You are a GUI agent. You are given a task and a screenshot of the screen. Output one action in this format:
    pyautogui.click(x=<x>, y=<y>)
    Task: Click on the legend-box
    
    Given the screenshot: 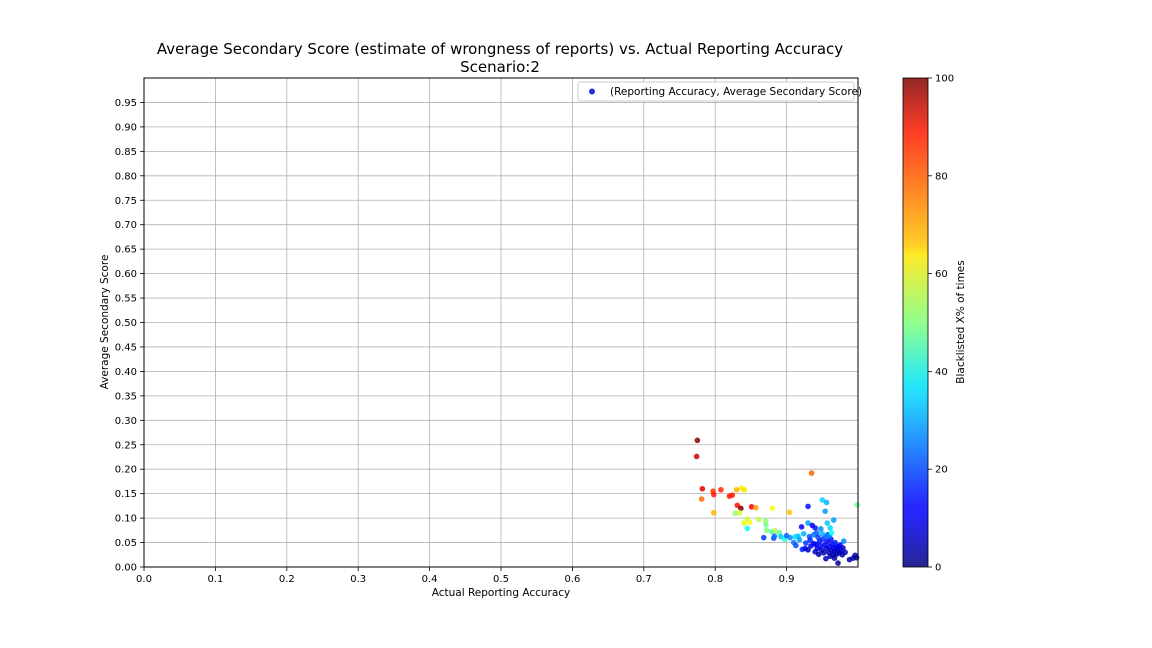 What is the action you would take?
    pyautogui.click(x=716, y=91)
    